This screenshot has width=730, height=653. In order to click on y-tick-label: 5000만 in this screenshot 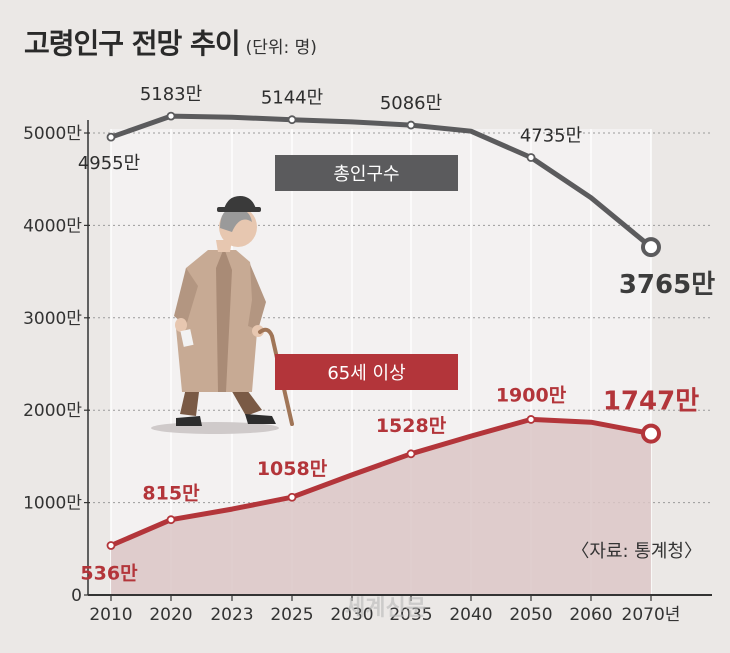, I will do `click(52, 134)`.